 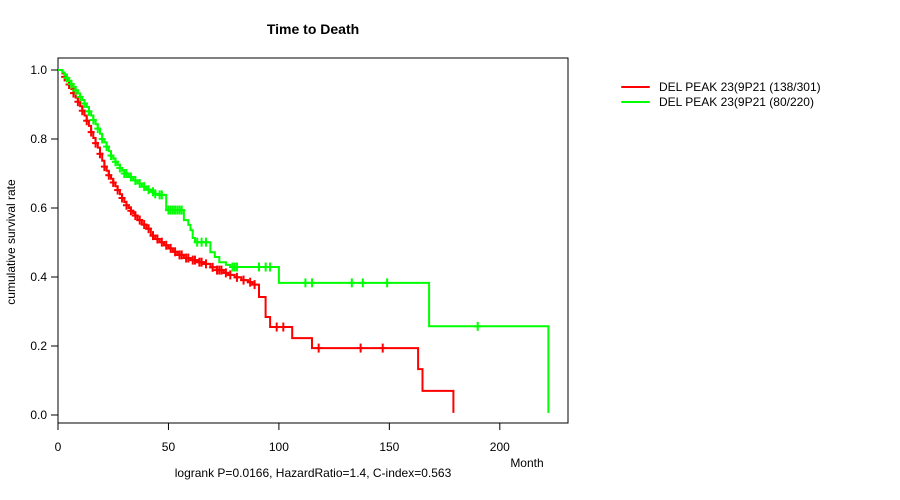 I want to click on chart-title: Time to Death, so click(x=313, y=29).